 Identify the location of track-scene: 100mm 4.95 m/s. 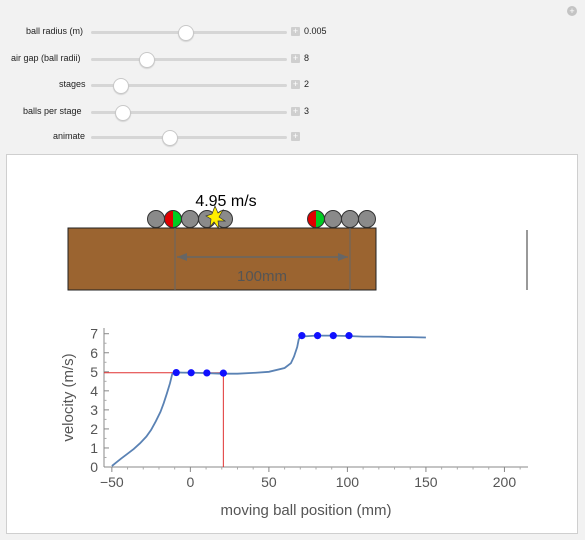
(297, 242).